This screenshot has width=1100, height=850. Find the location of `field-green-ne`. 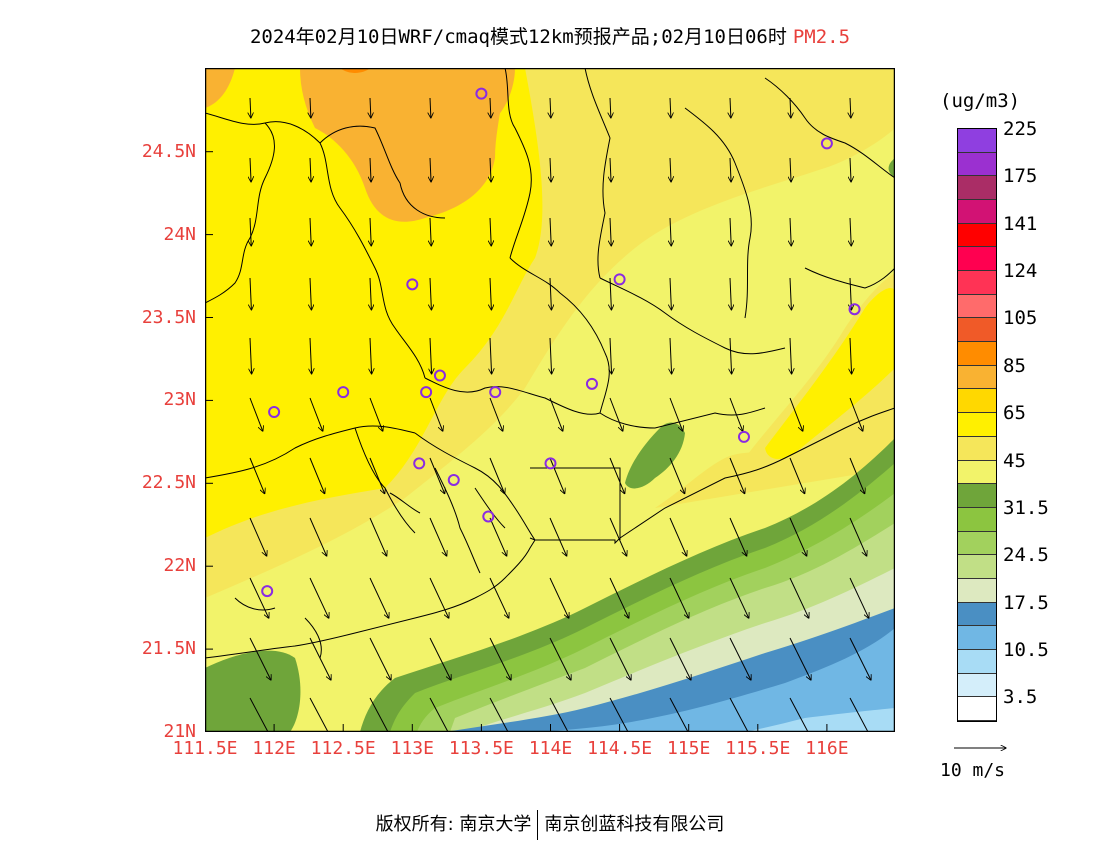

field-green-ne is located at coordinates (655, 455).